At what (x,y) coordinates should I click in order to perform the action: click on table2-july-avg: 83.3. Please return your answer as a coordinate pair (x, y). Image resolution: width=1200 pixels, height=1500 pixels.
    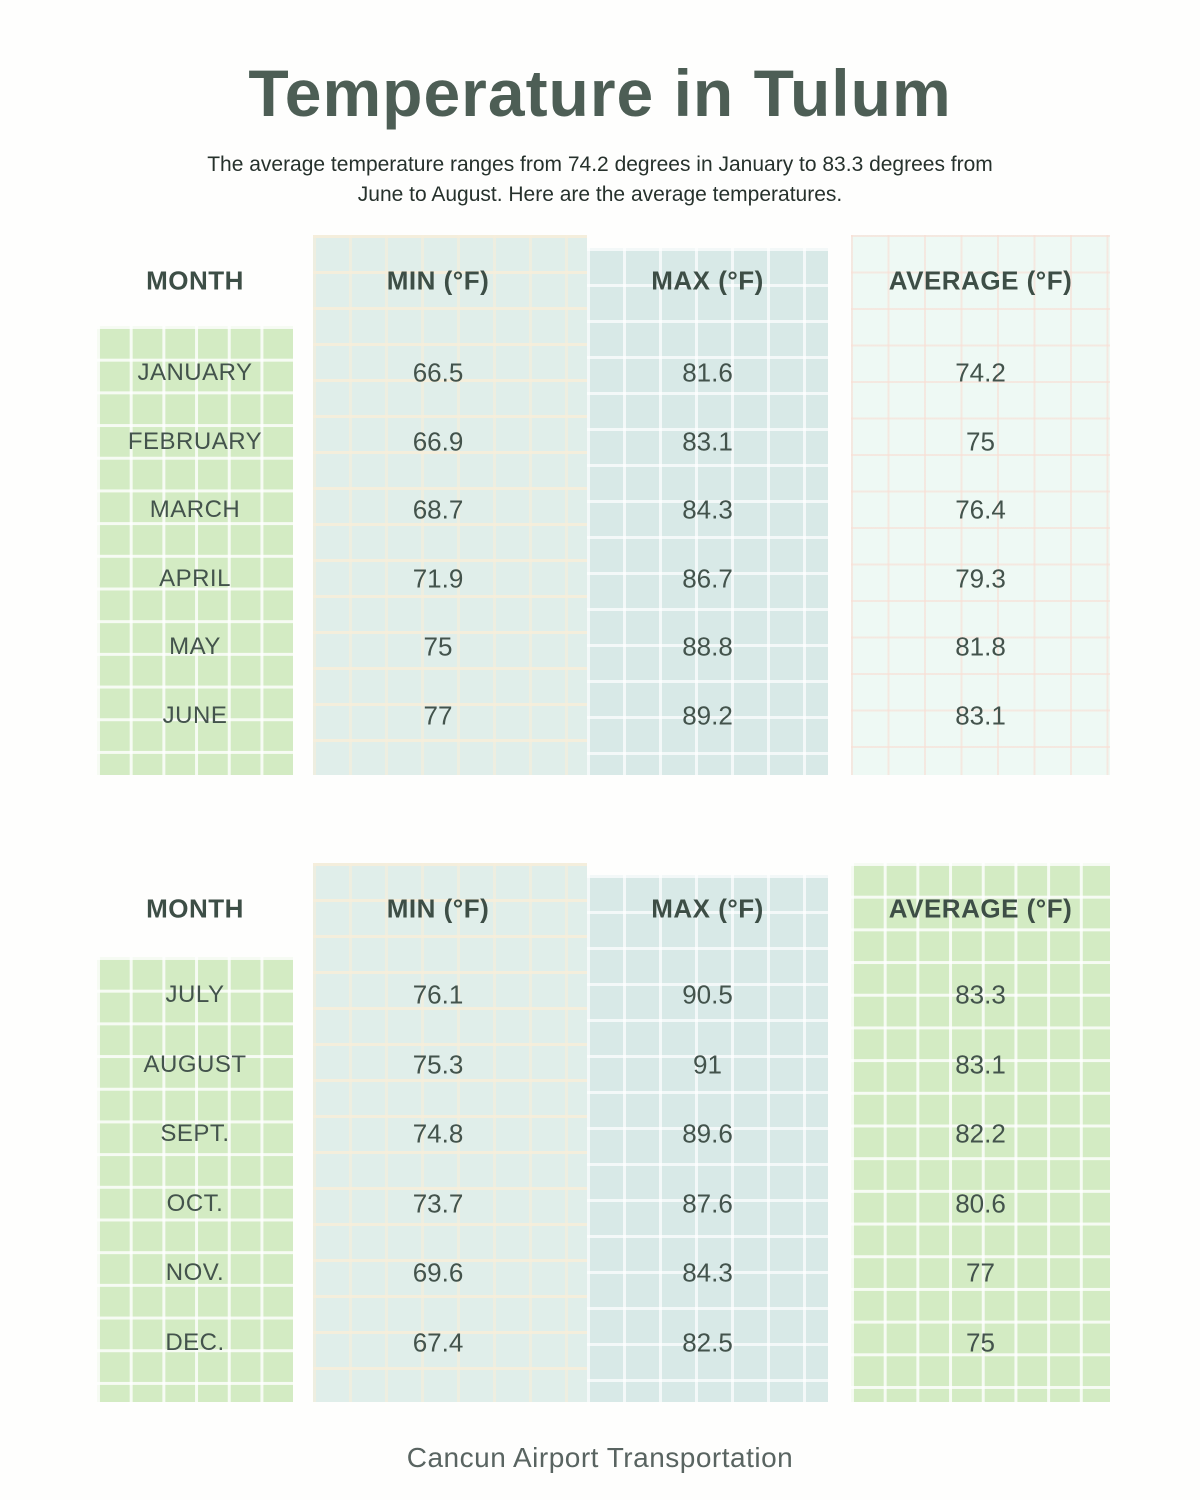
    Looking at the image, I should click on (980, 994).